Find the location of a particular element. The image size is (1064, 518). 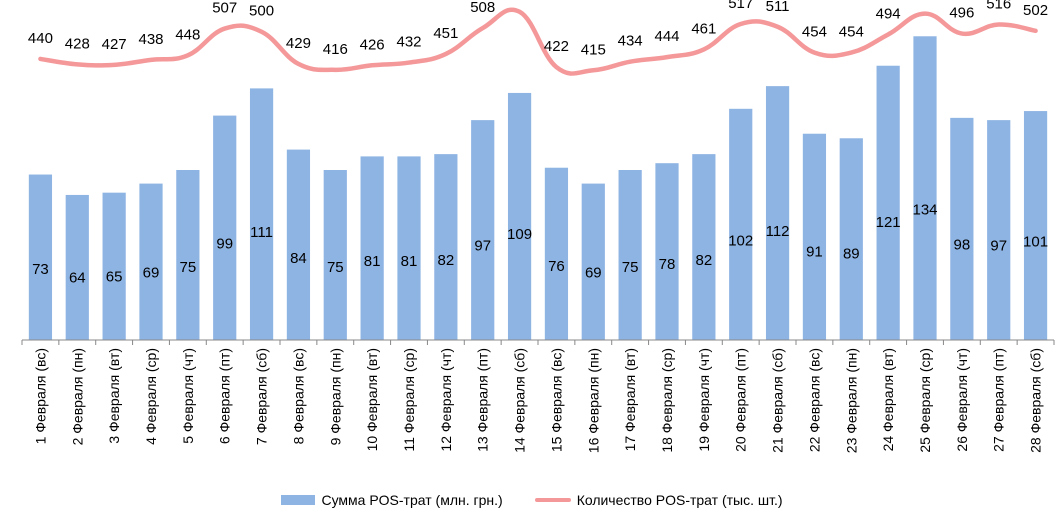

line-value-label: 434 is located at coordinates (630, 41).